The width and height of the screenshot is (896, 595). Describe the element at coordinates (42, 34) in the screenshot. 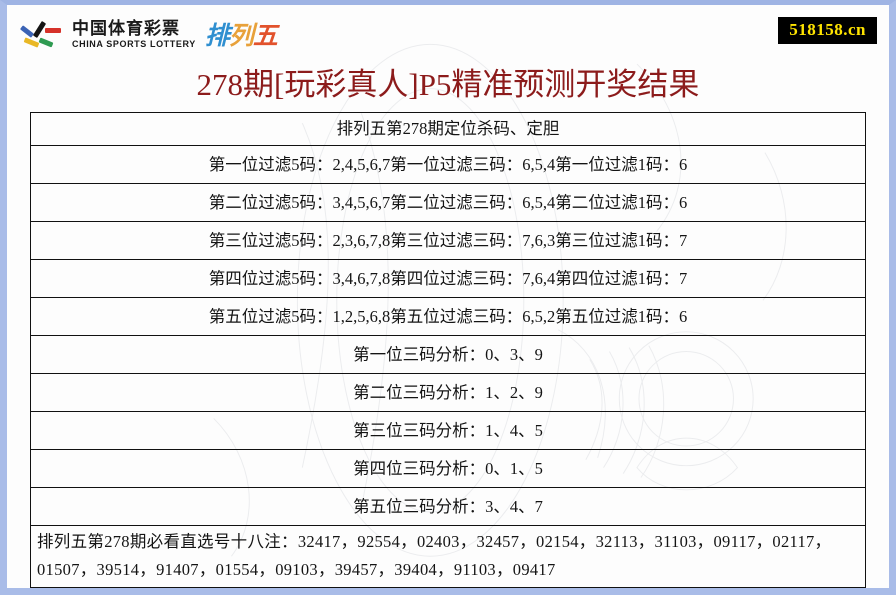

I see `sports-lottery-mark-icon` at that location.